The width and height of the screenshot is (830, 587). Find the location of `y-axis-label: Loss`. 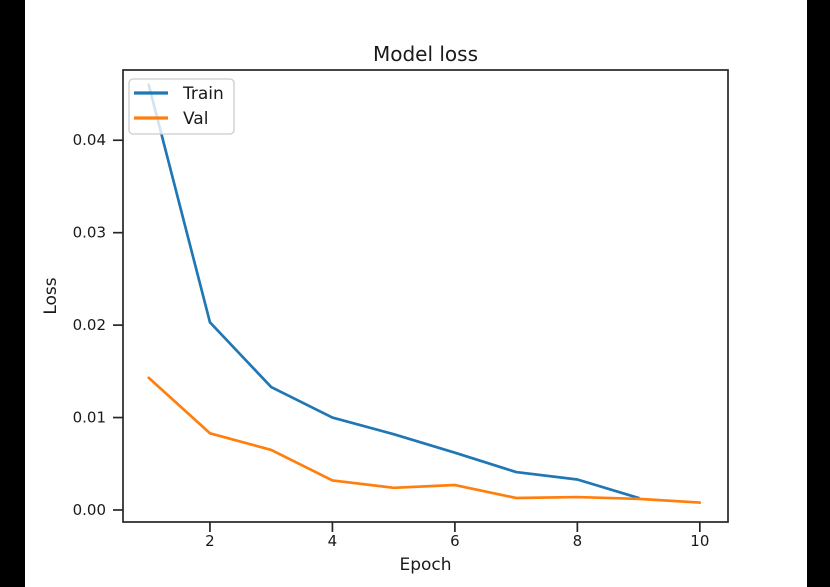

y-axis-label: Loss is located at coordinates (51, 295).